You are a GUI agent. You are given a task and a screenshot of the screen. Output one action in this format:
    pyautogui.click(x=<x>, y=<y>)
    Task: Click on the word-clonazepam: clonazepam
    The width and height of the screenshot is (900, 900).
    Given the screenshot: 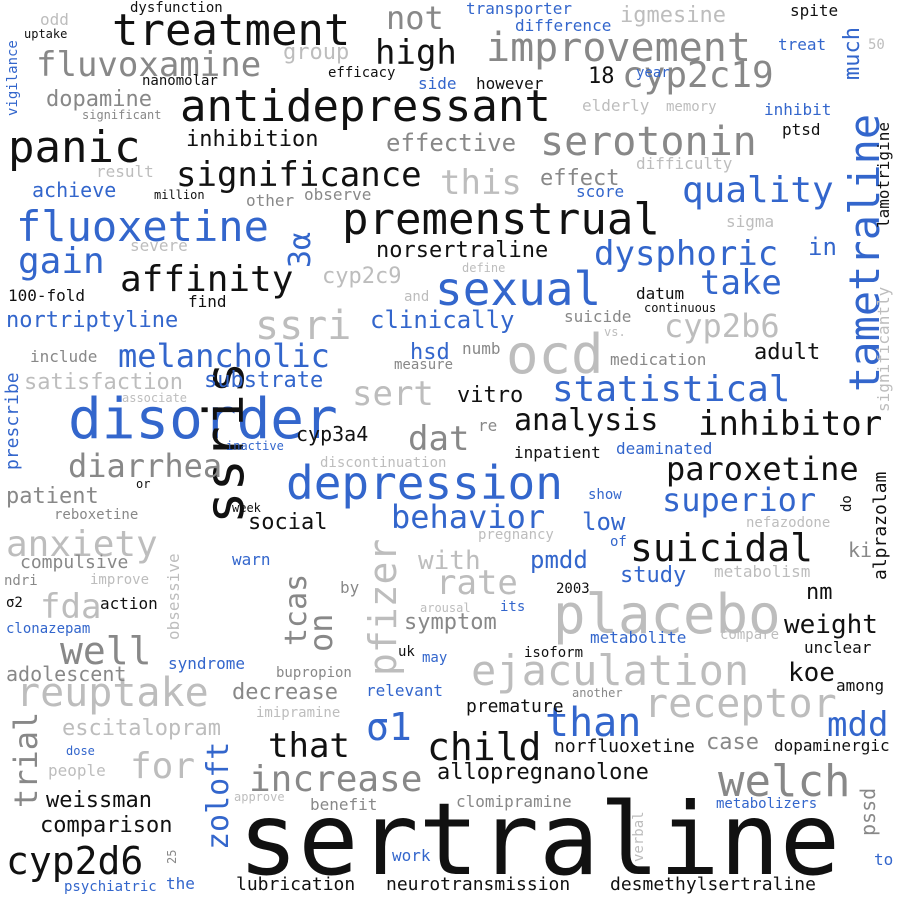 What is the action you would take?
    pyautogui.click(x=48, y=629)
    